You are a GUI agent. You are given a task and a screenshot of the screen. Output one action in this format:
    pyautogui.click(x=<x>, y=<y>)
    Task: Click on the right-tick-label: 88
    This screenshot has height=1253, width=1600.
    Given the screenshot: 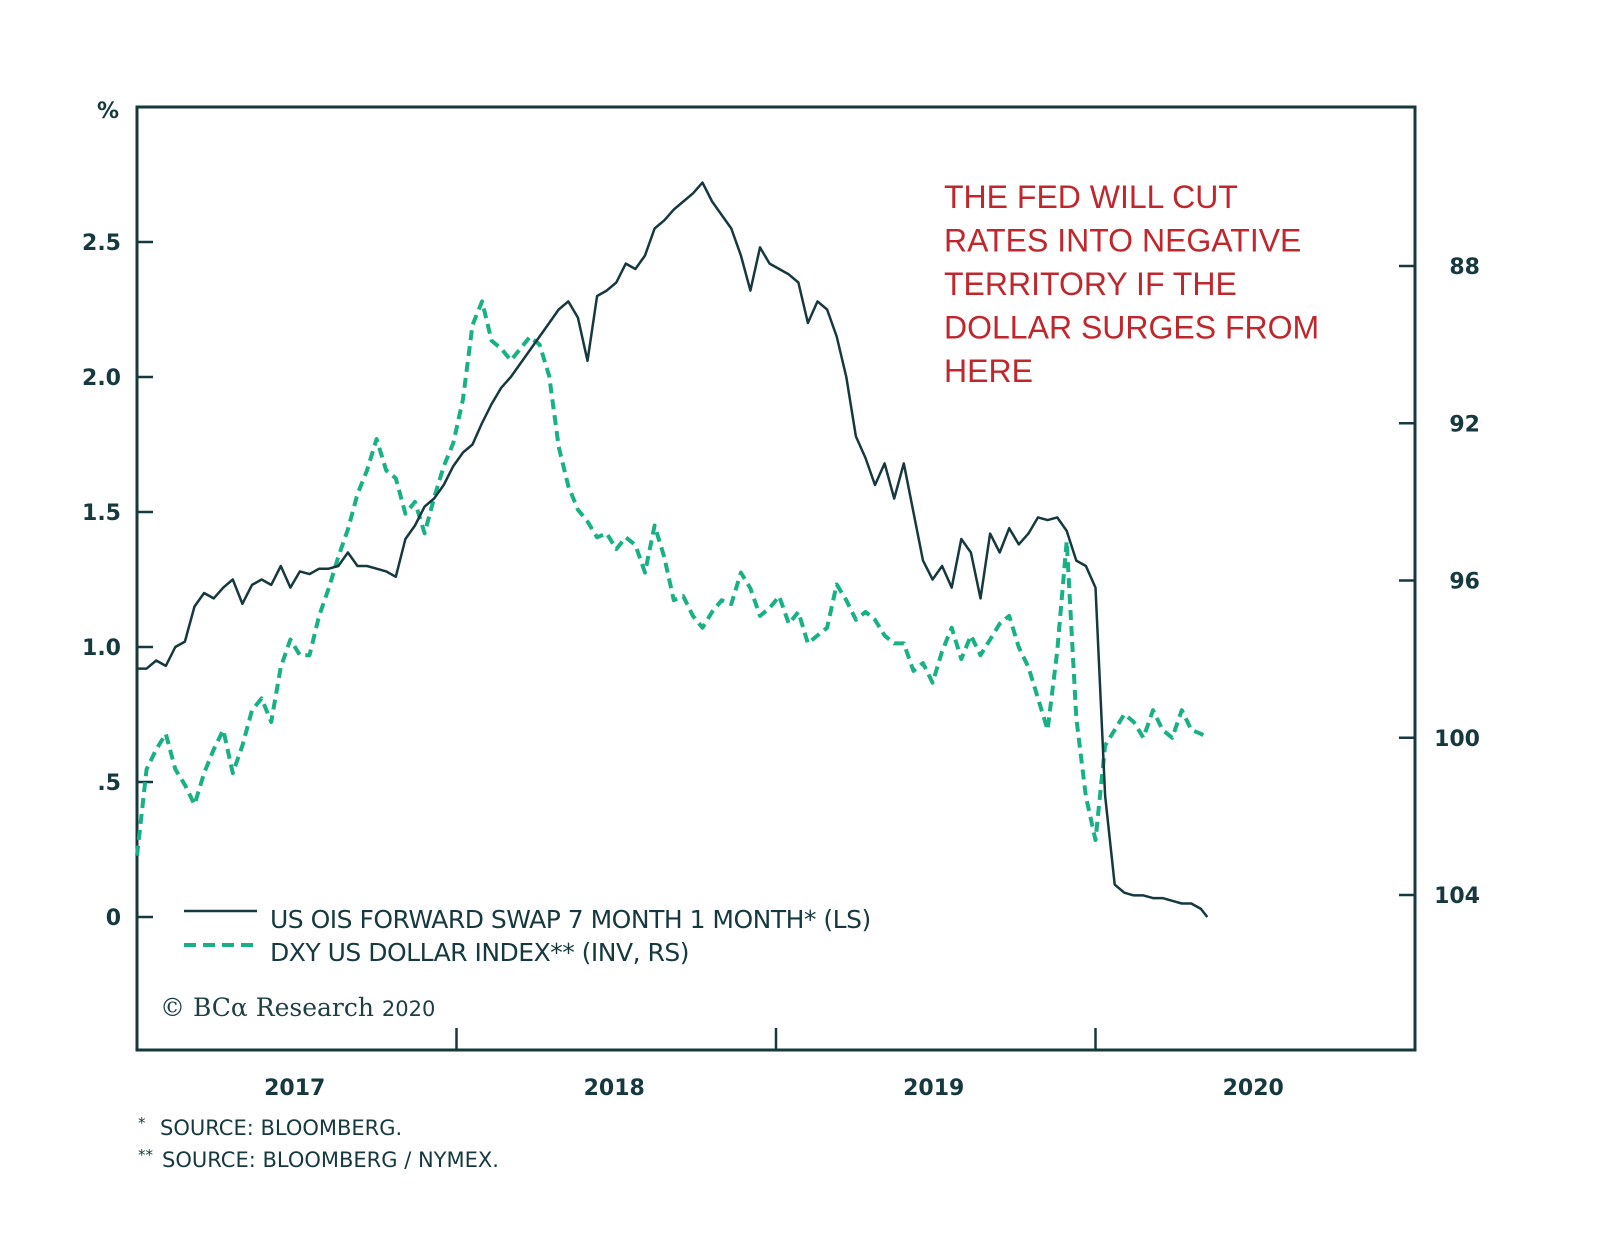 What is the action you would take?
    pyautogui.click(x=1464, y=267)
    